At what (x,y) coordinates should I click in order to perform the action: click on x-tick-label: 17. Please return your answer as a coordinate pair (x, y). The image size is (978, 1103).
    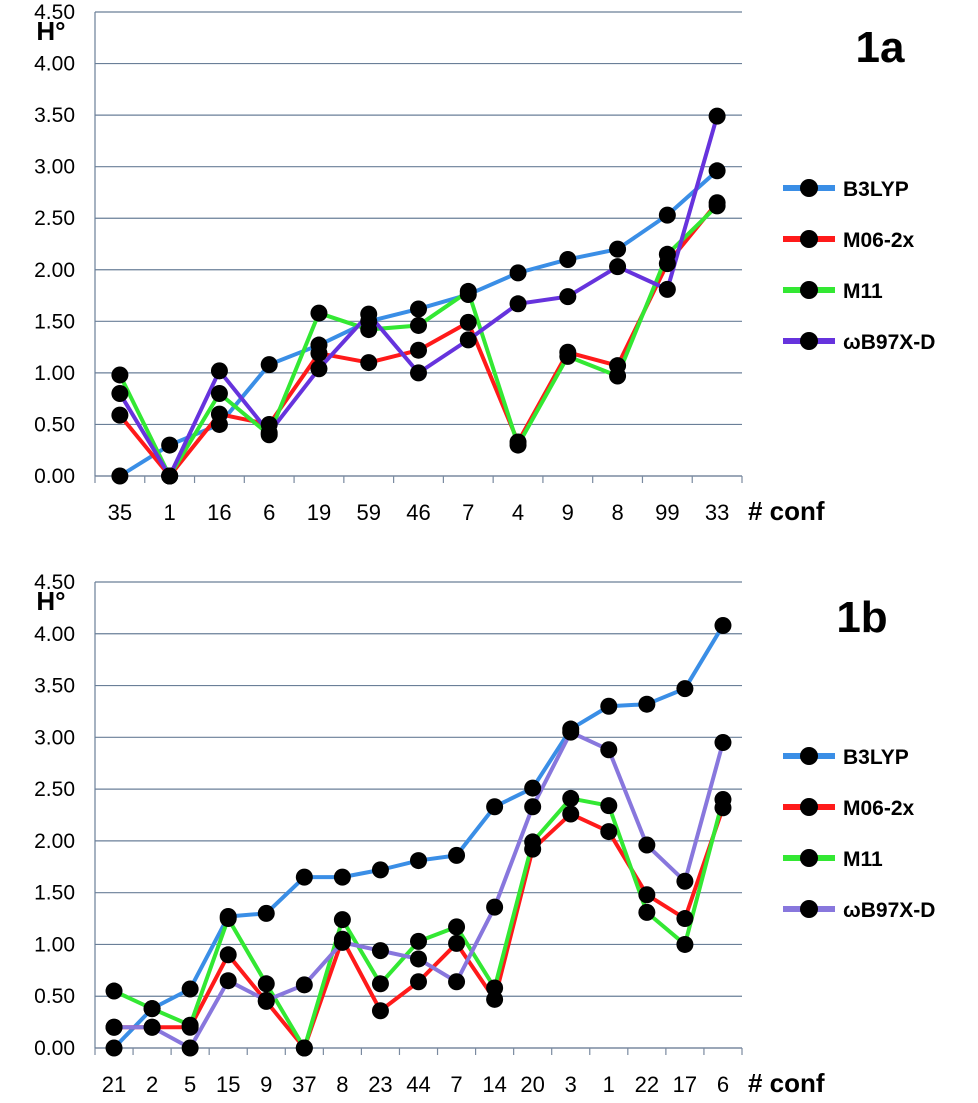
    Looking at the image, I should click on (685, 1084).